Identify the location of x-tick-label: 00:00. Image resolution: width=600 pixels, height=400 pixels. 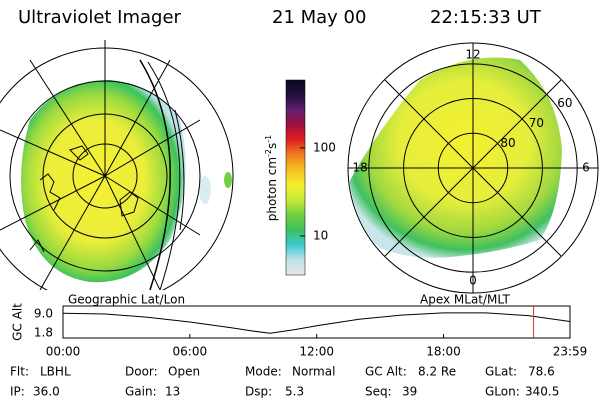
(63, 352).